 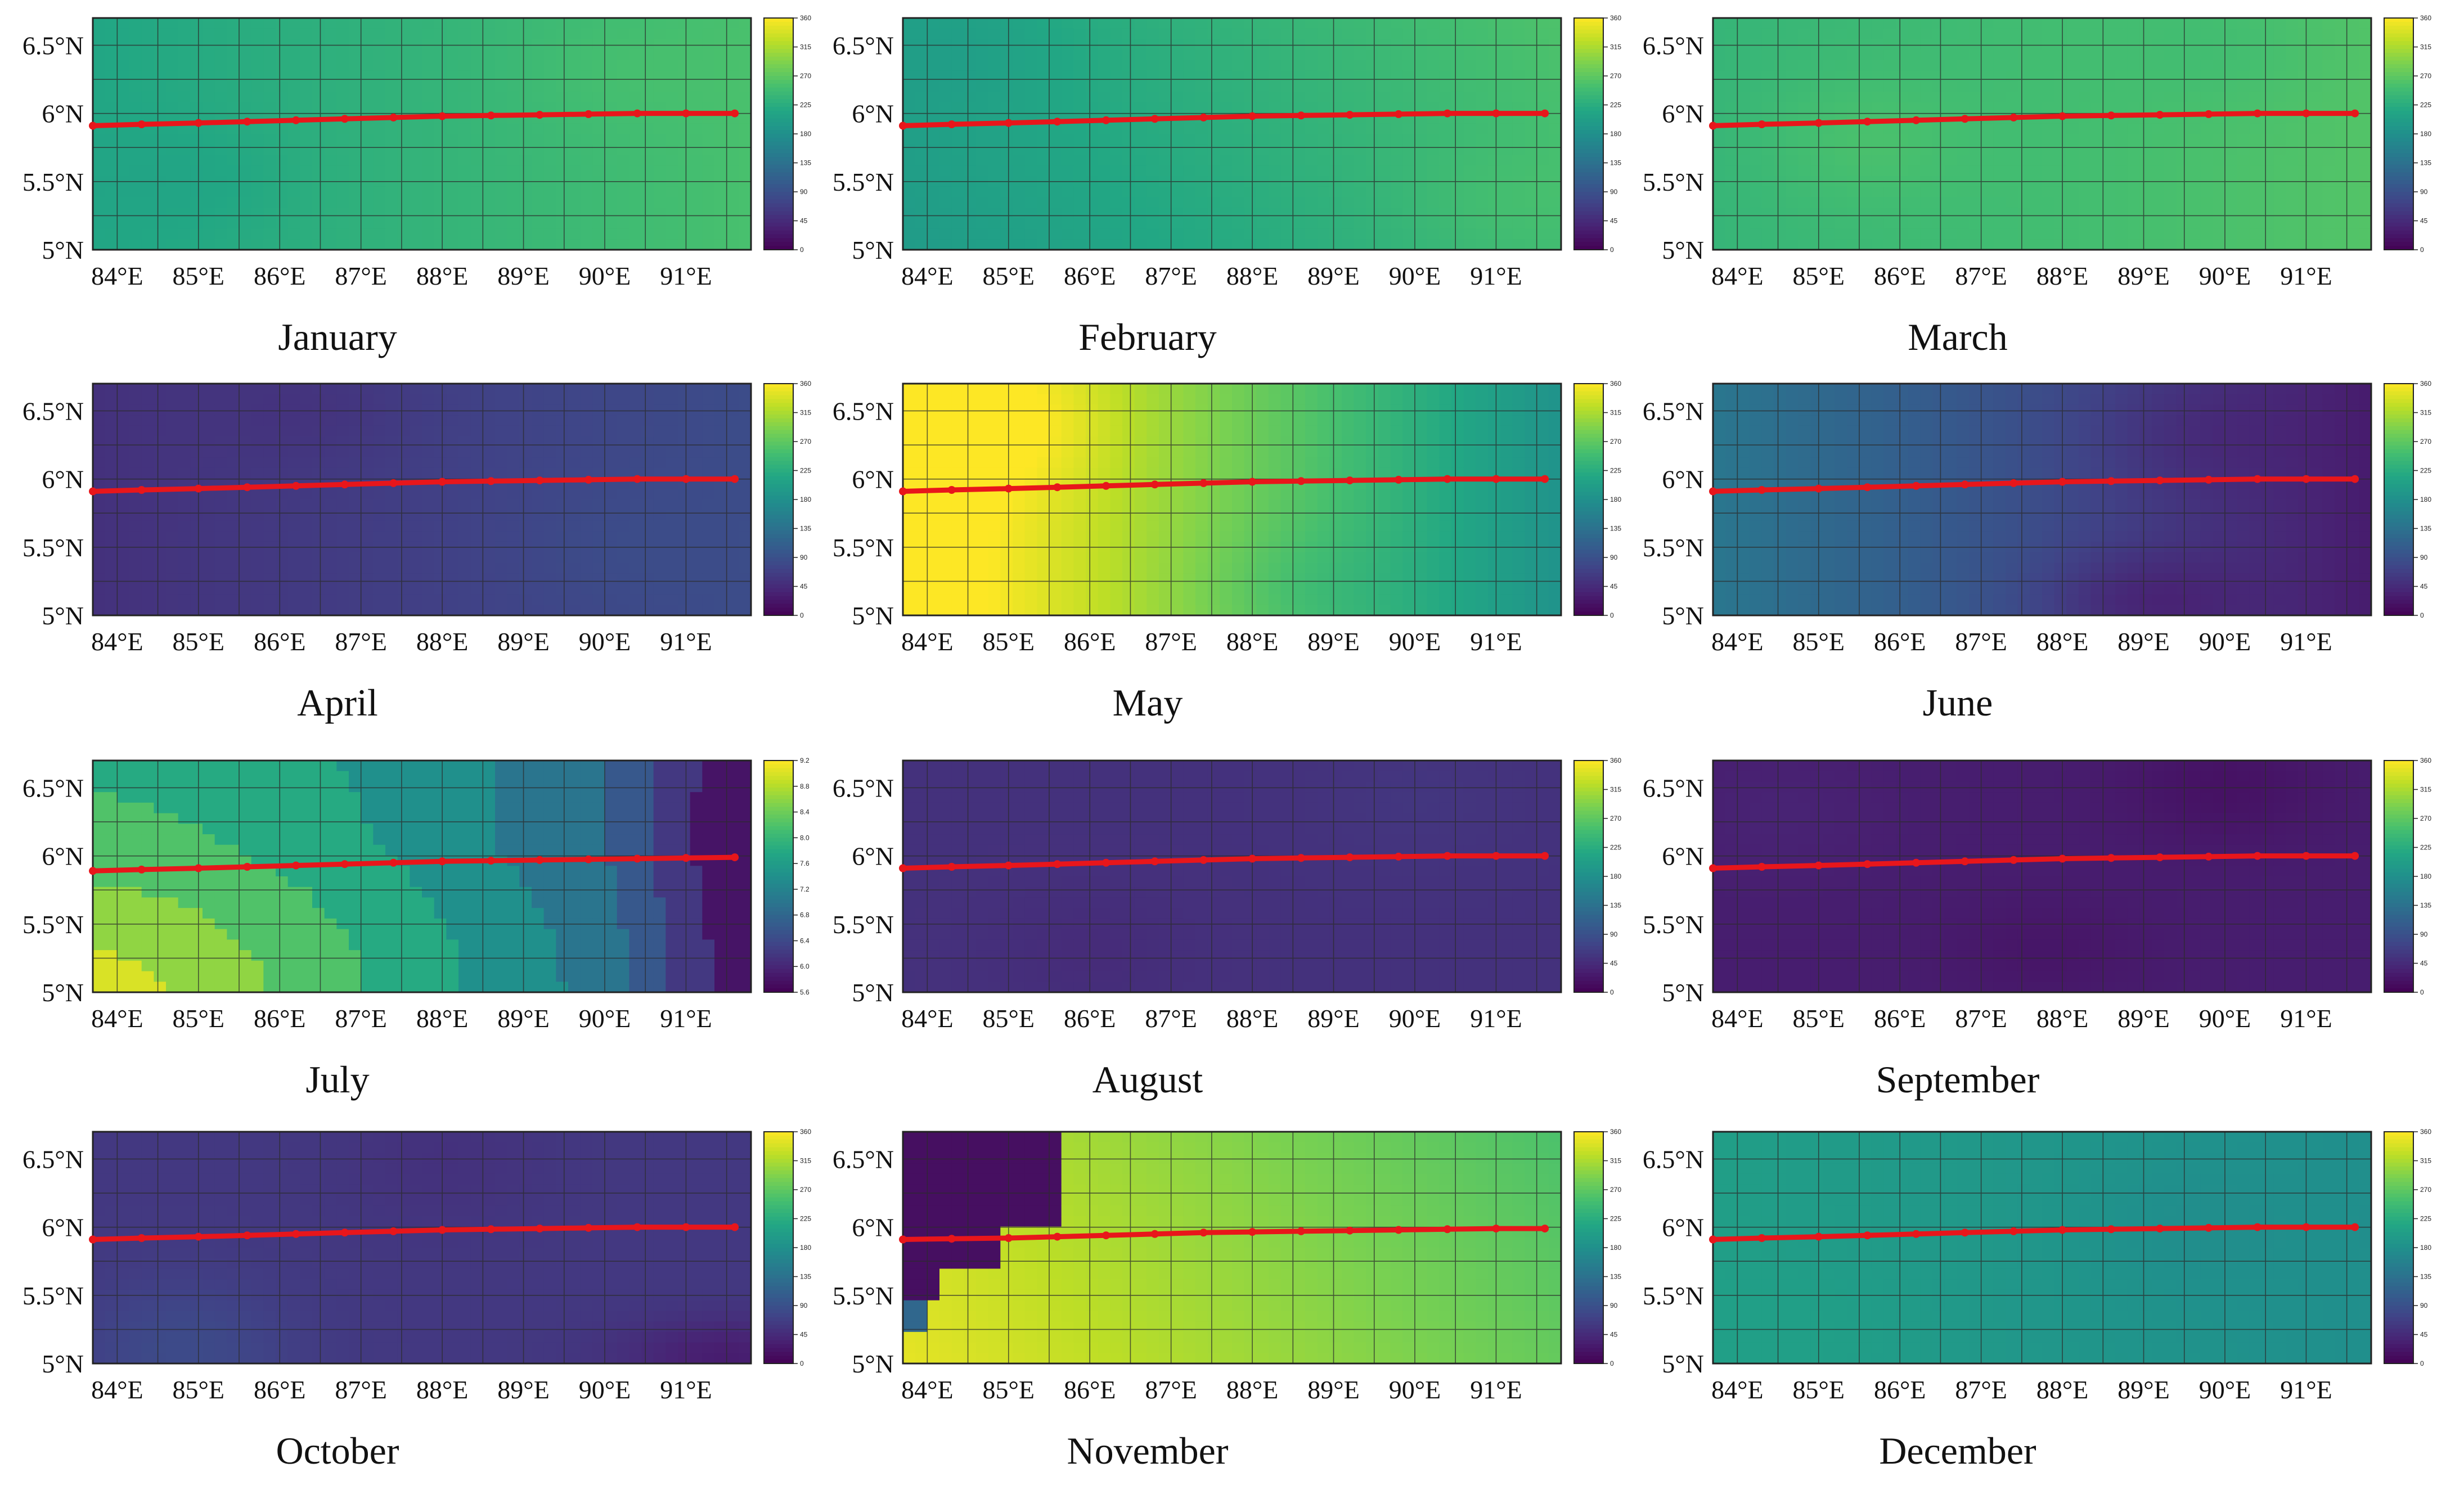 What do you see at coordinates (344, 119) in the screenshot?
I see `track-point` at bounding box center [344, 119].